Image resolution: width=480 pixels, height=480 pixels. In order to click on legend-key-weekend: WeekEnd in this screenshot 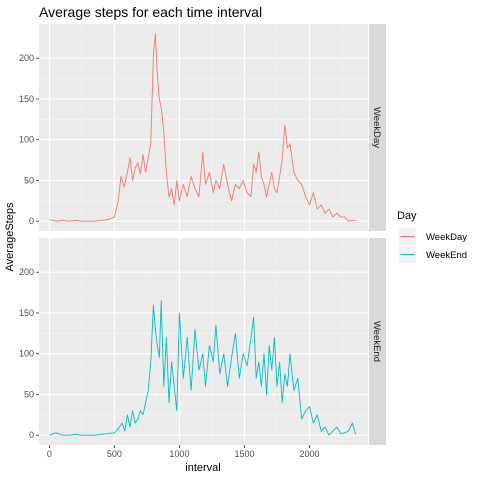, I will do `click(433, 254)`.